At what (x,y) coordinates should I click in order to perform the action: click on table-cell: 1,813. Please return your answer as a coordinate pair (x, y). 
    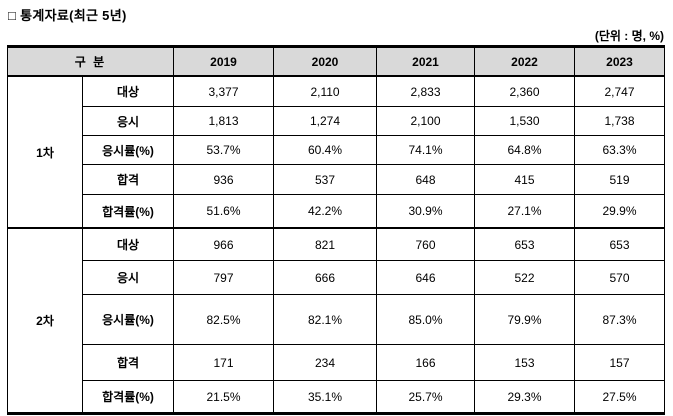
    Looking at the image, I should click on (224, 121).